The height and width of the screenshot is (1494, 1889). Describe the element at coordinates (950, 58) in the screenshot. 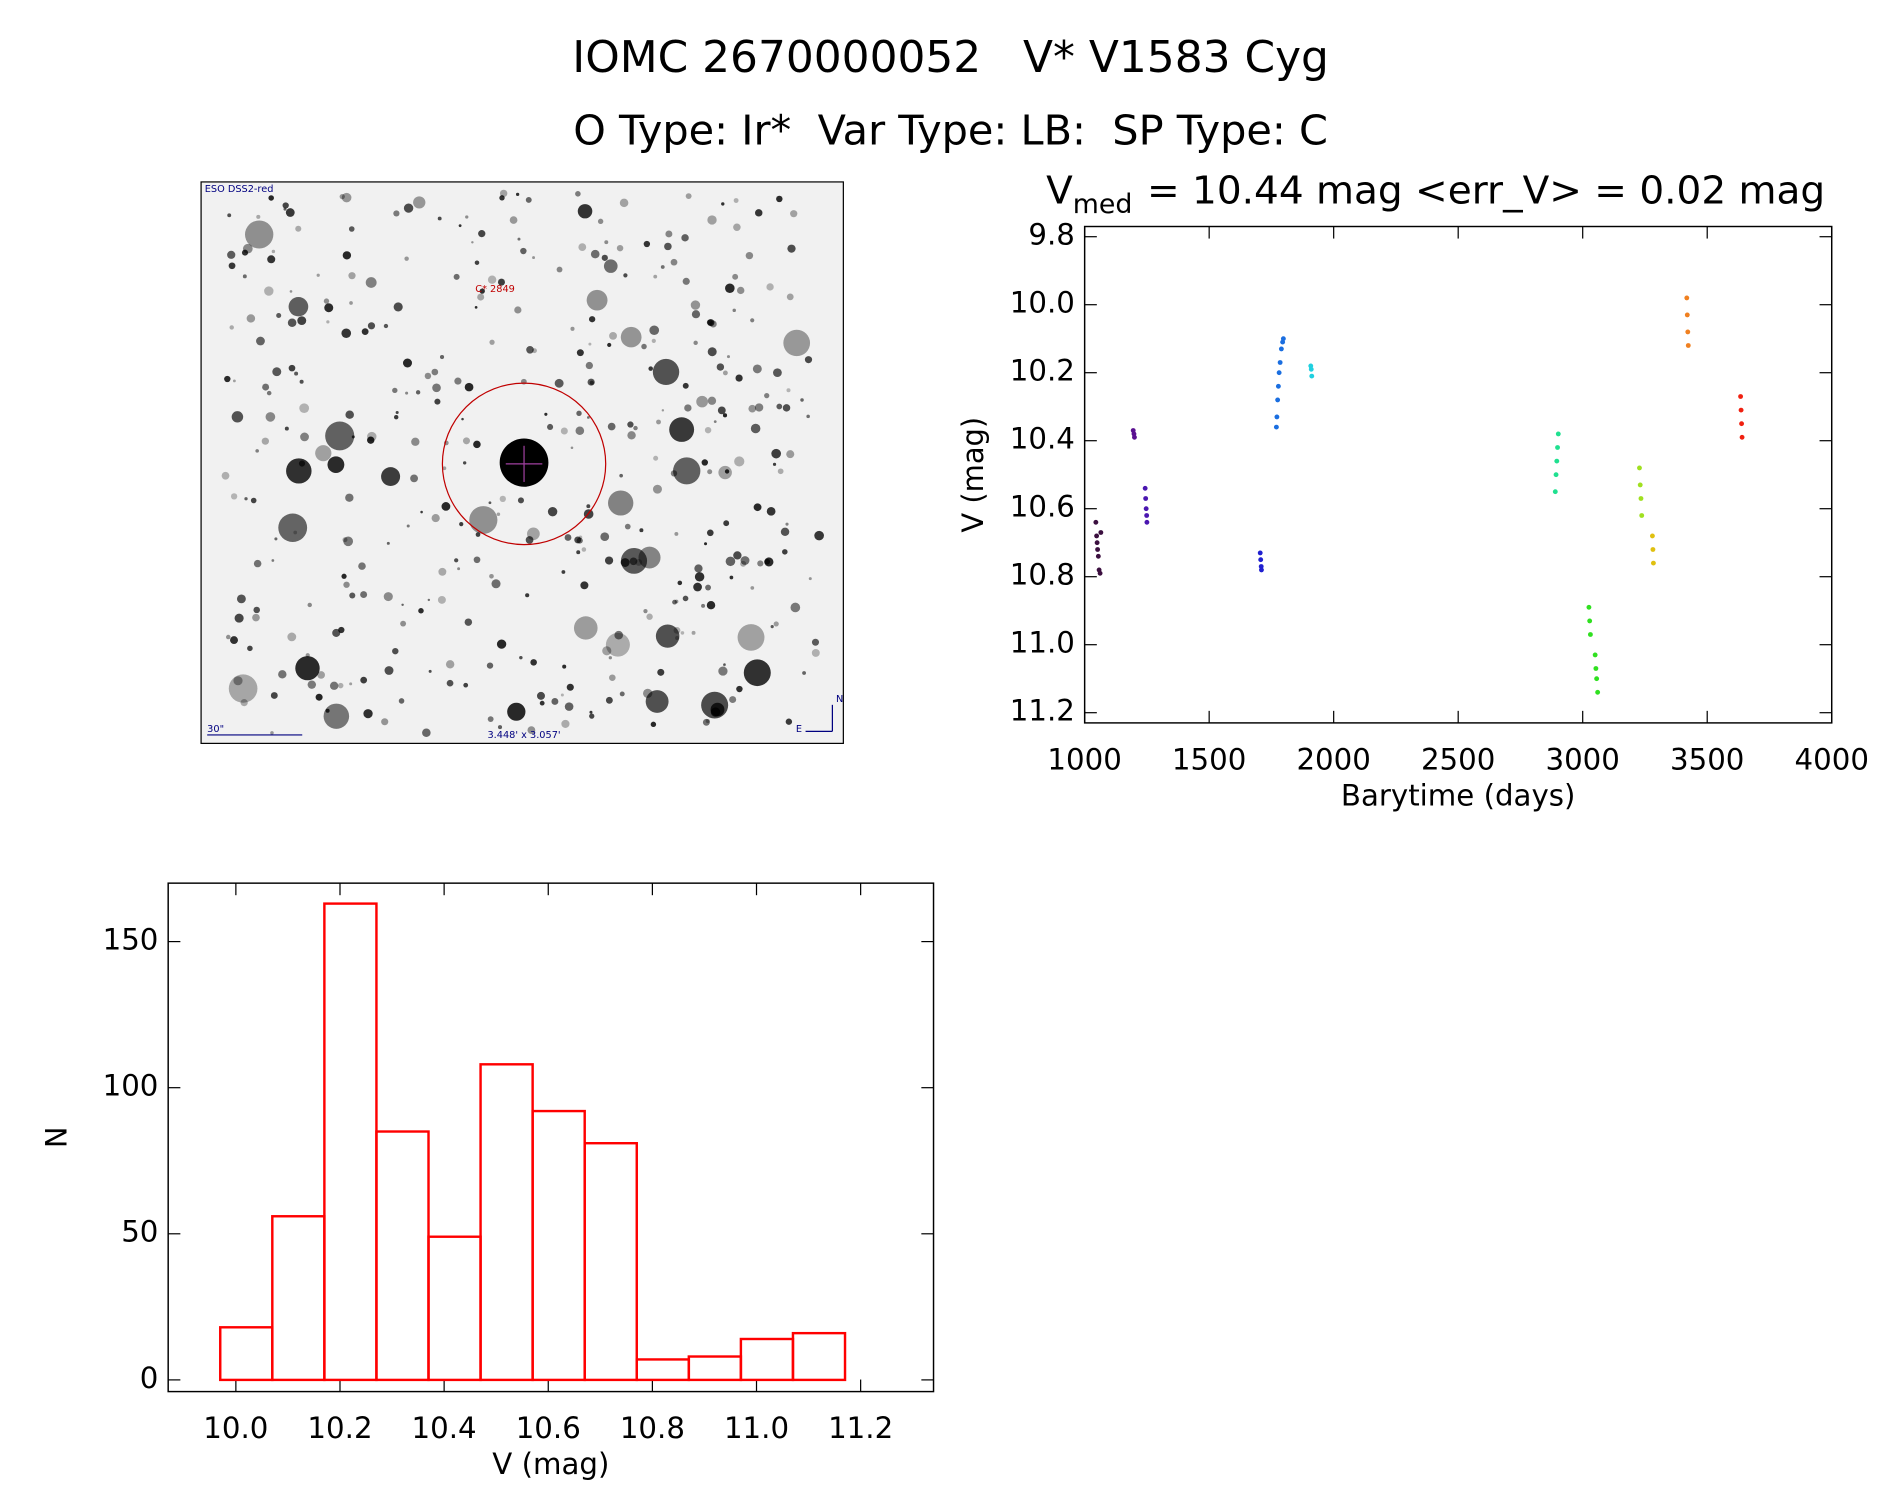

I see `title: IOMC 2670000052 V* V1583 Cyg` at that location.